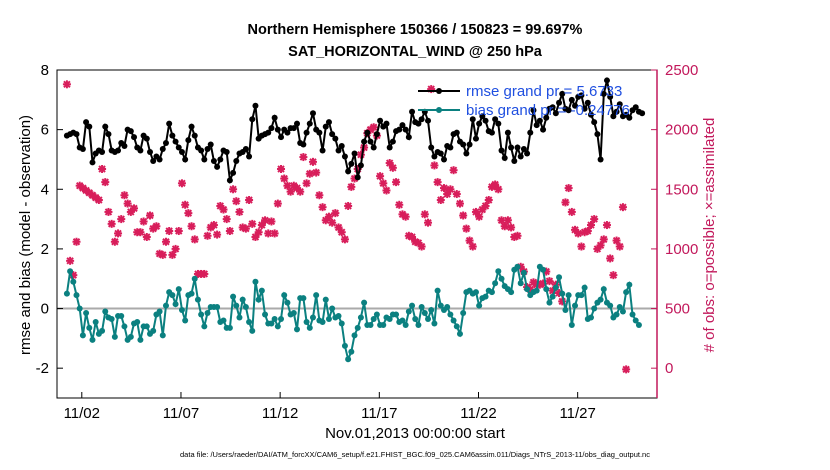 Image resolution: width=830 pixels, height=470 pixels. Describe the element at coordinates (544, 91) in the screenshot. I see `legend-entry: rmse grand pr = 5.6733` at that location.